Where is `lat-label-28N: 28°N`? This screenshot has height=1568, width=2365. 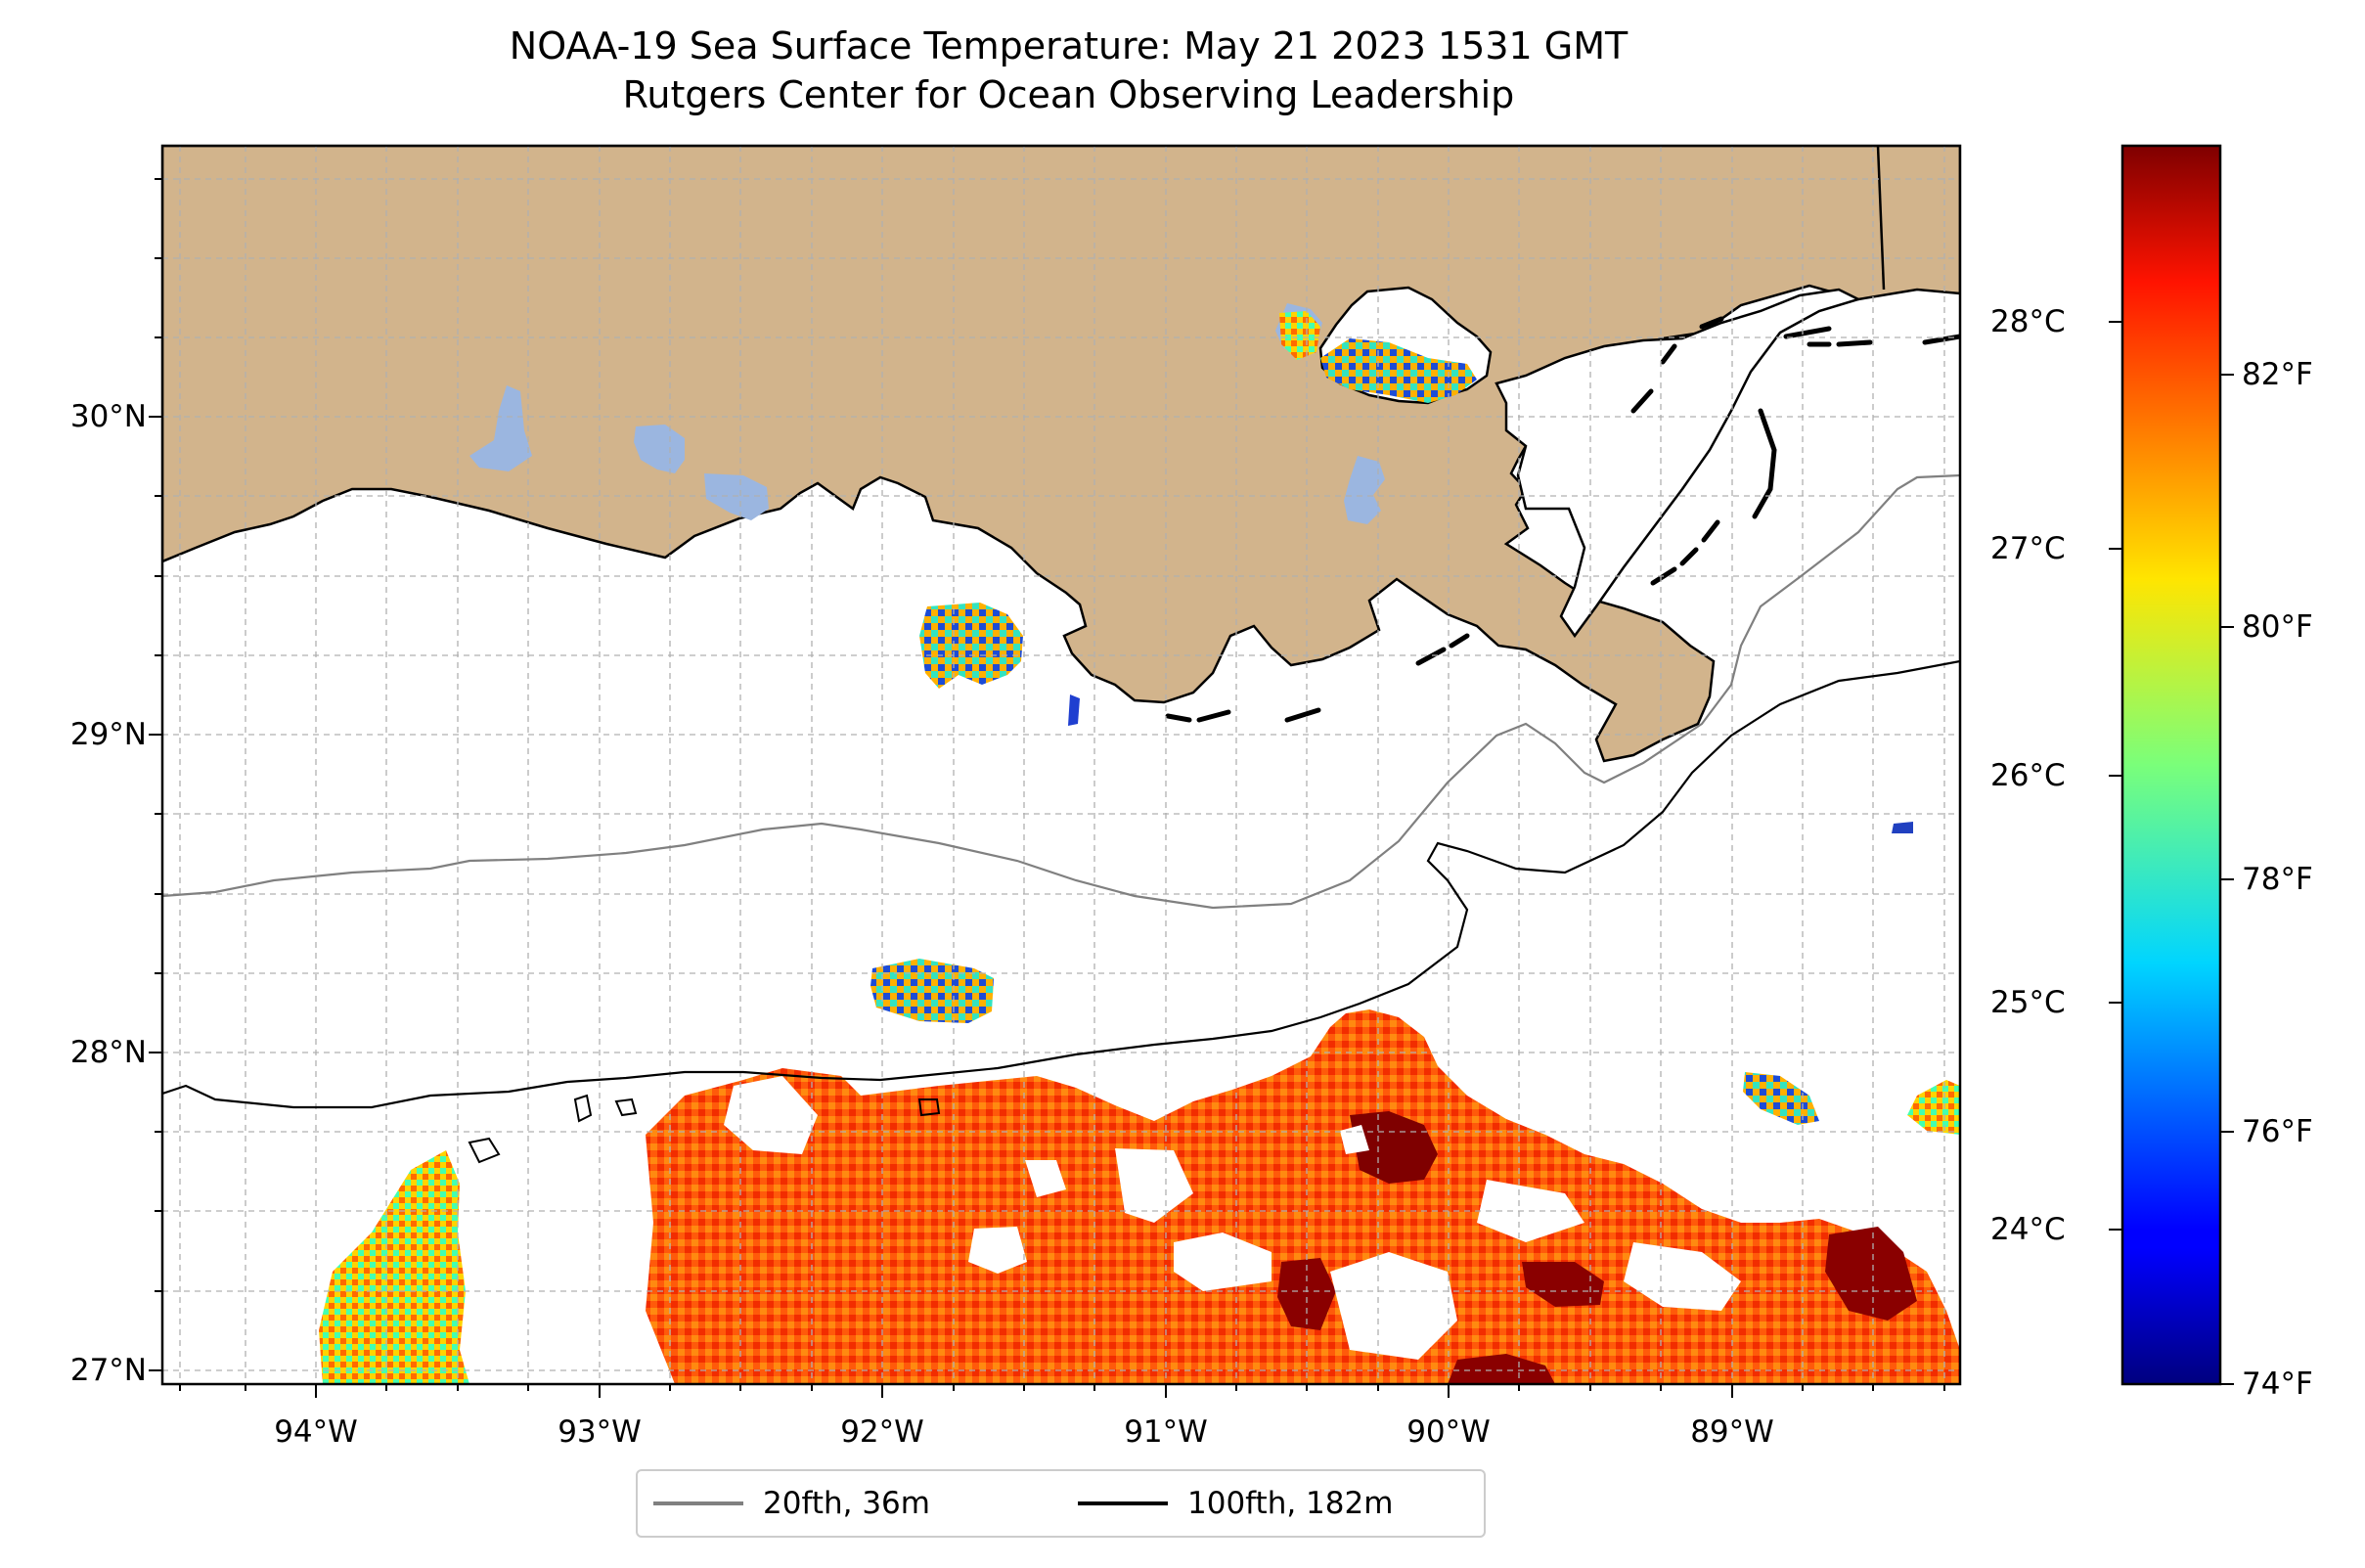 lat-label-28N: 28°N is located at coordinates (108, 1052).